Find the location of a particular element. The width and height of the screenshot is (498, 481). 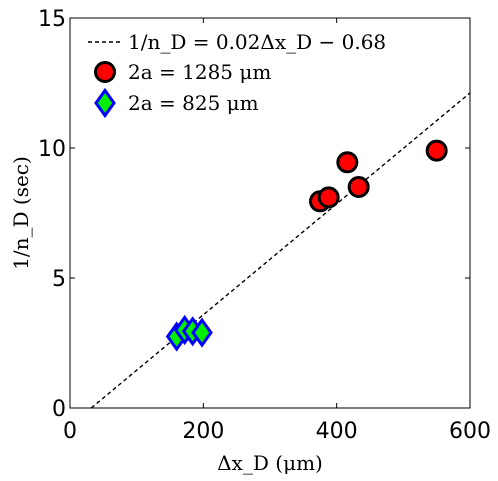

legend-series-label: 2a = 1285 μm is located at coordinates (199, 72).